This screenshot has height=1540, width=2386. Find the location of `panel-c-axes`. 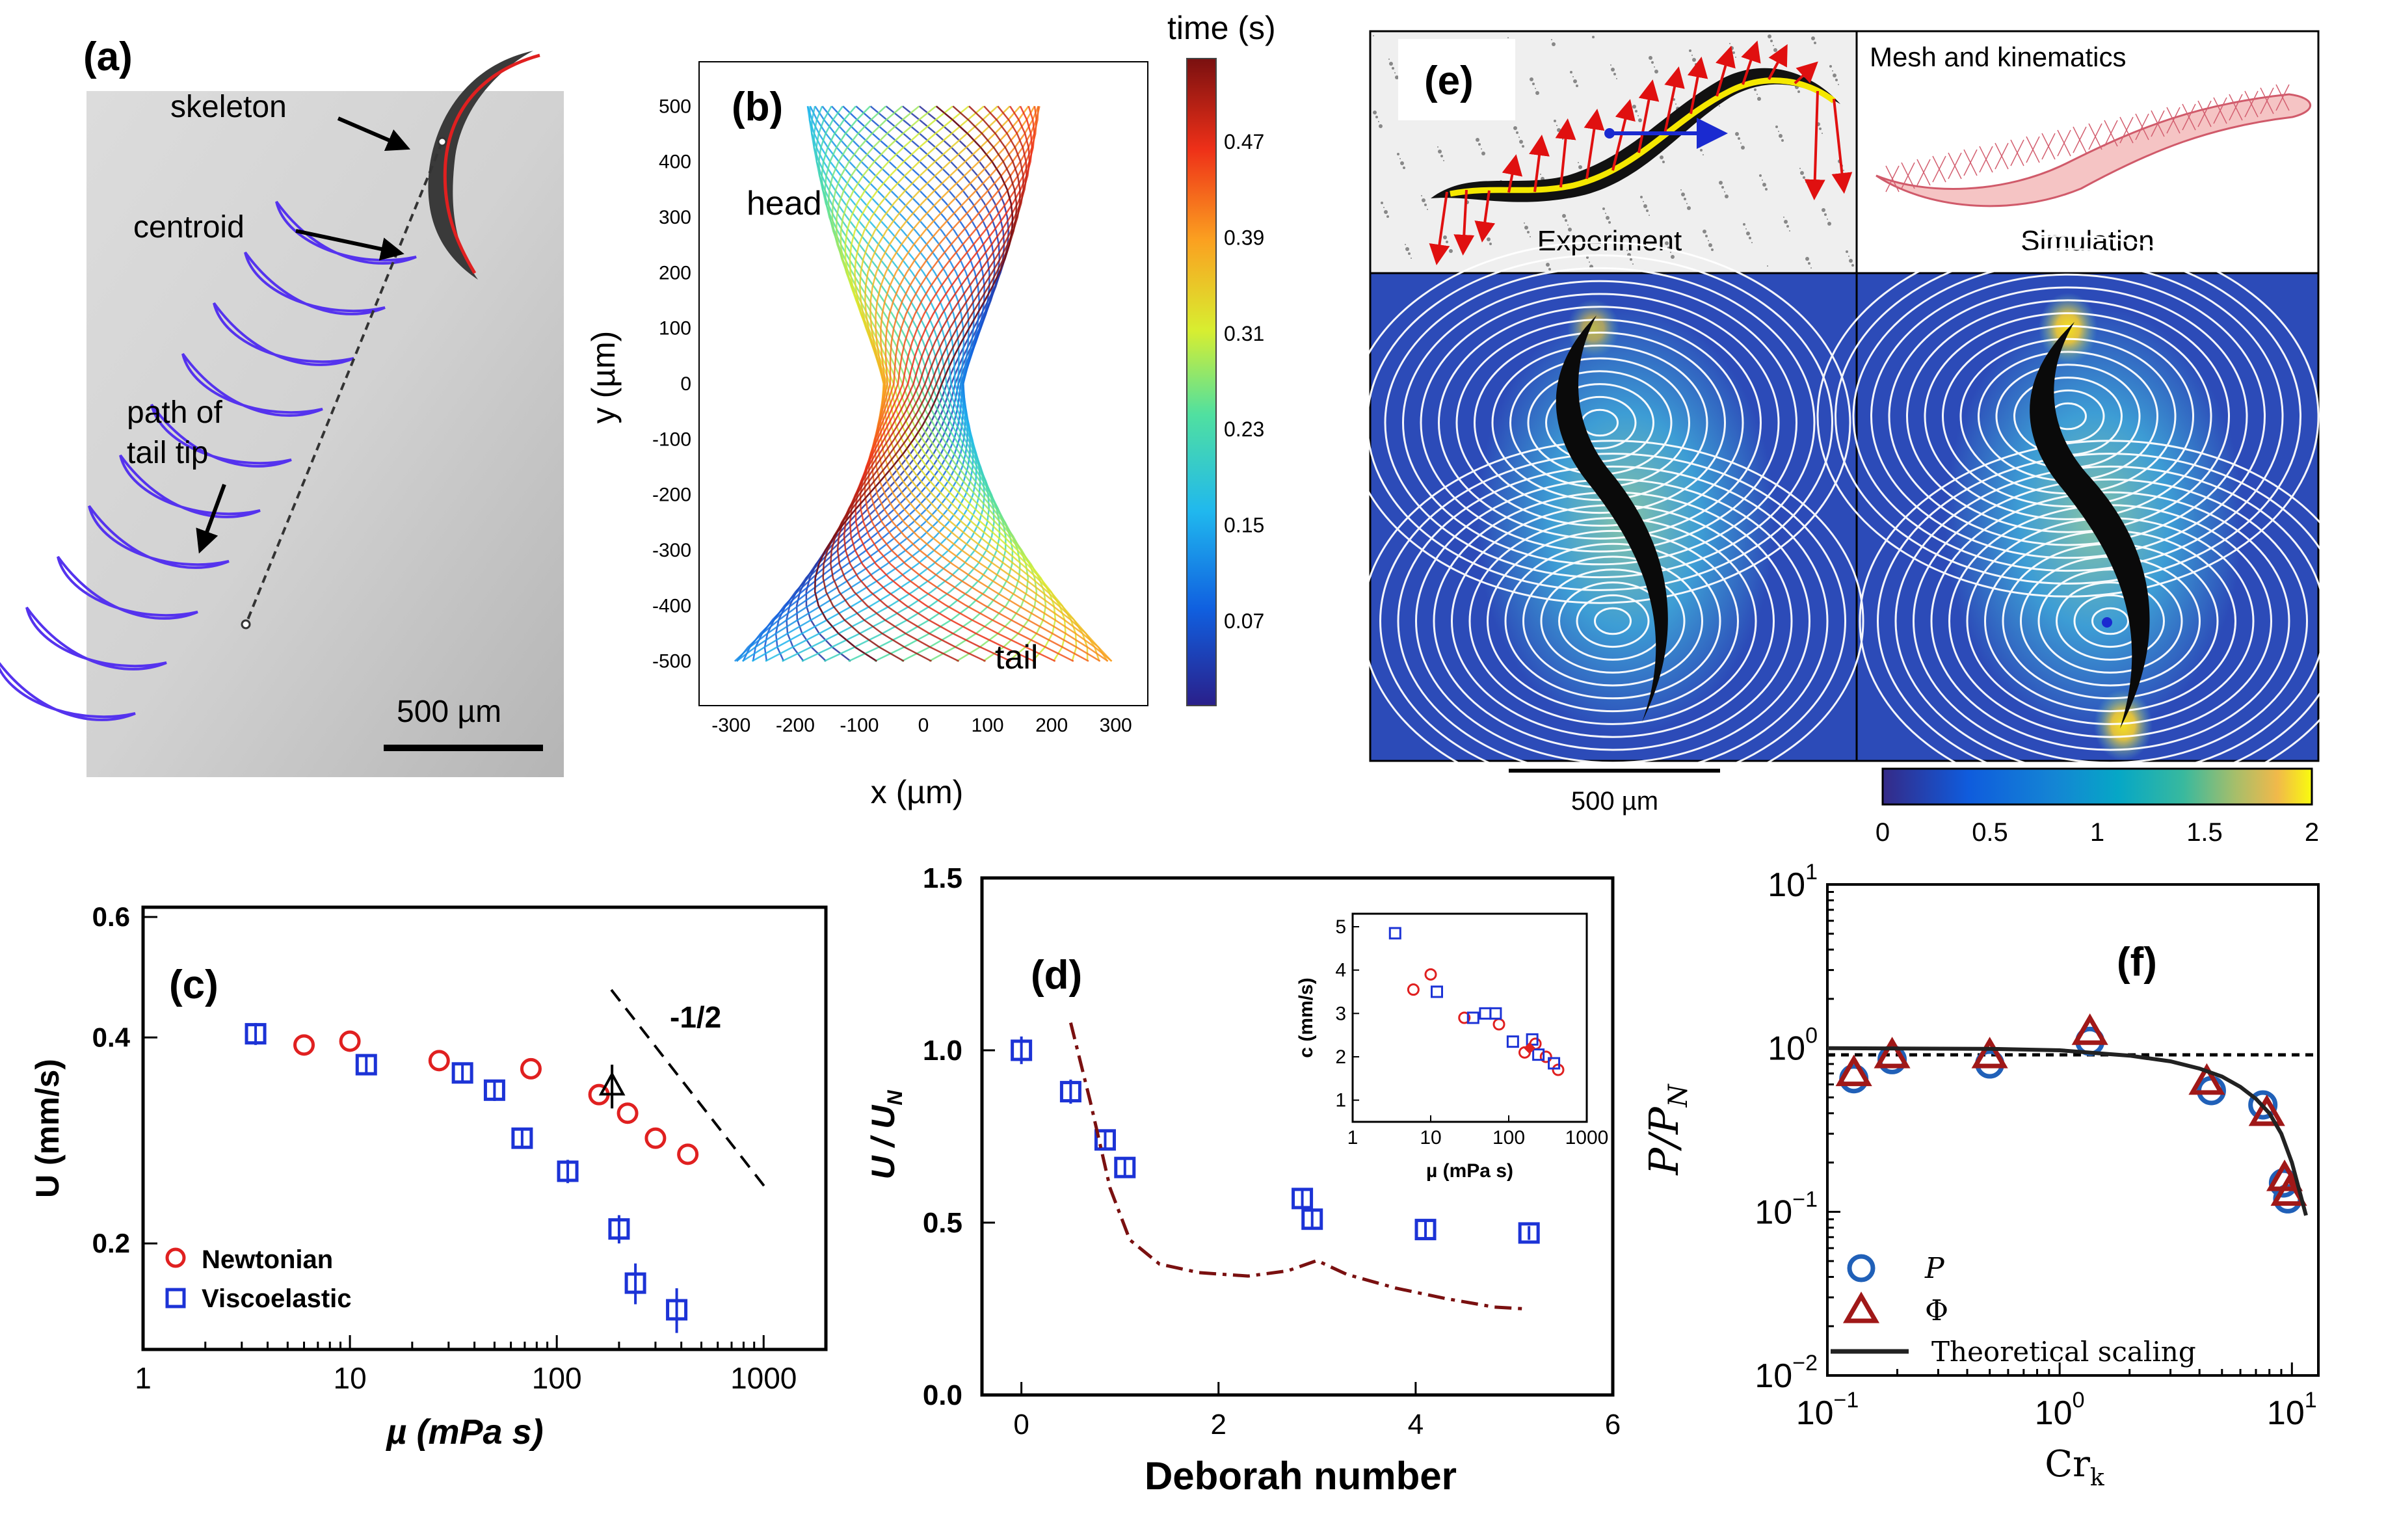

panel-c-axes is located at coordinates (485, 1128).